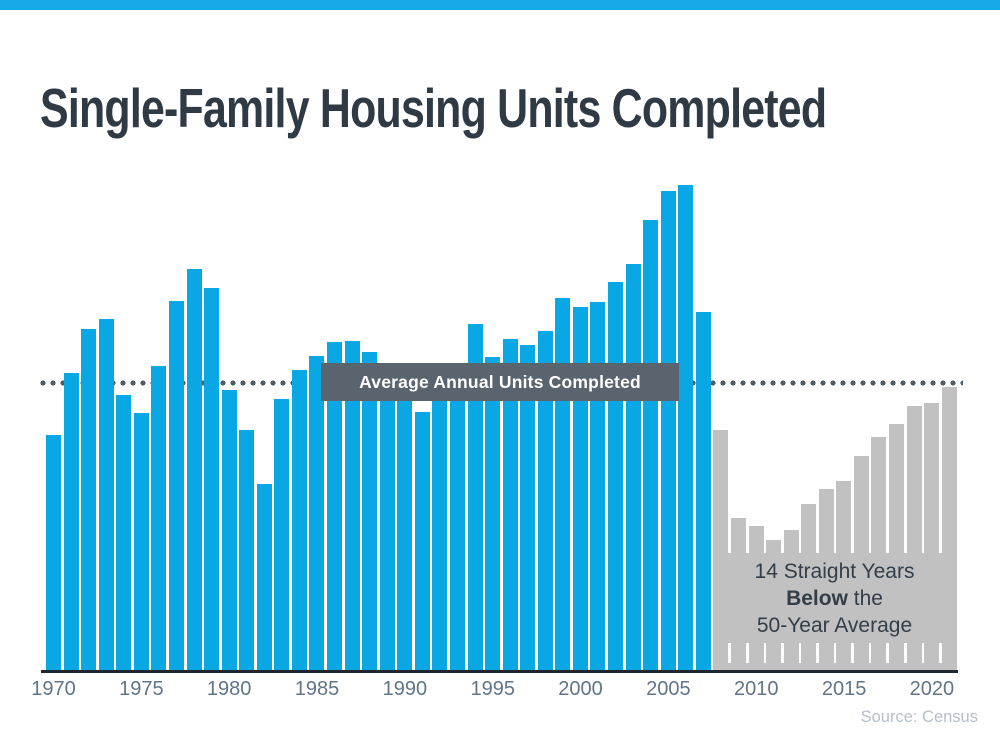  Describe the element at coordinates (668, 689) in the screenshot. I see `x-tick-2005: 2005` at that location.